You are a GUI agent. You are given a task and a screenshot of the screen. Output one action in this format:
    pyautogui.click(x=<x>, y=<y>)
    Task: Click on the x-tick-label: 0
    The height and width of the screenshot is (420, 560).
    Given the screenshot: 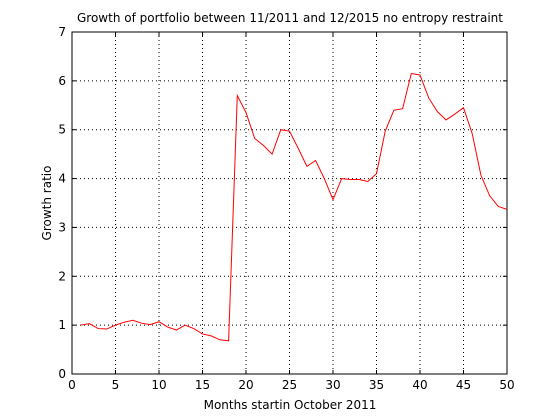 What is the action you would take?
    pyautogui.click(x=72, y=385)
    